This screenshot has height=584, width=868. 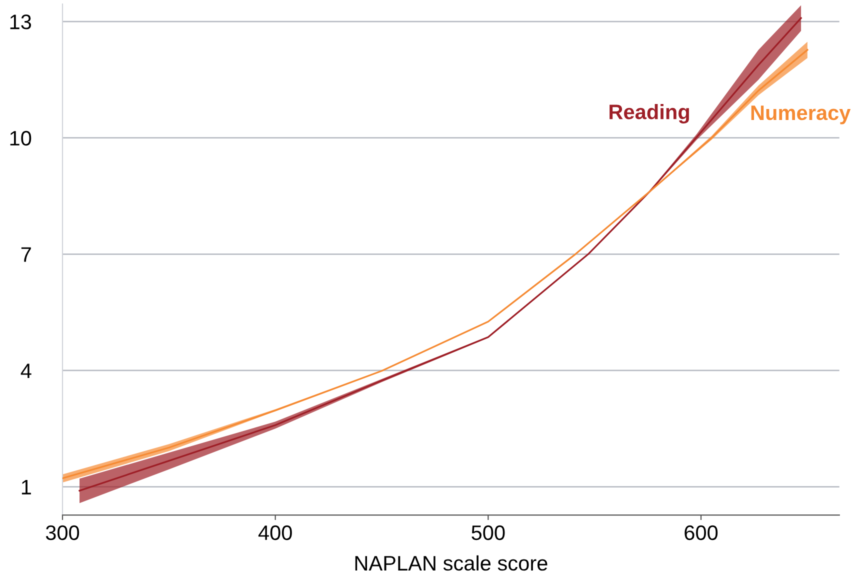 What do you see at coordinates (275, 532) in the screenshot?
I see `x-tick-label: 400` at bounding box center [275, 532].